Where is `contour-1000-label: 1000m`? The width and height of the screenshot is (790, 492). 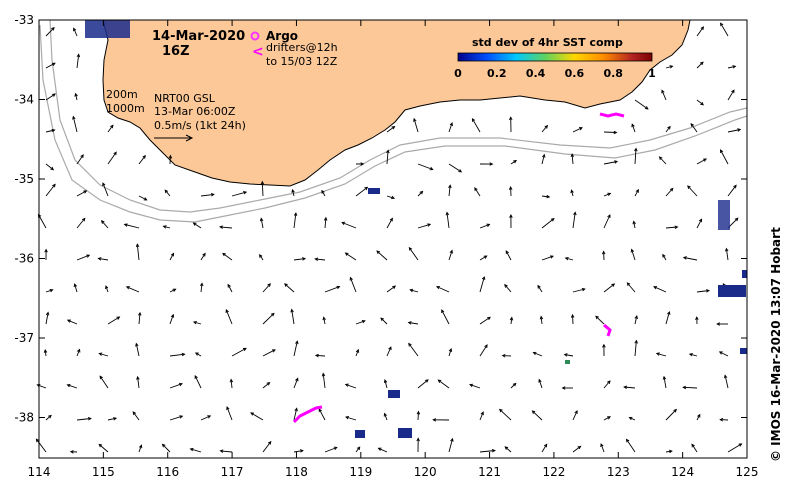
contour-1000-label: 1000m is located at coordinates (125, 108).